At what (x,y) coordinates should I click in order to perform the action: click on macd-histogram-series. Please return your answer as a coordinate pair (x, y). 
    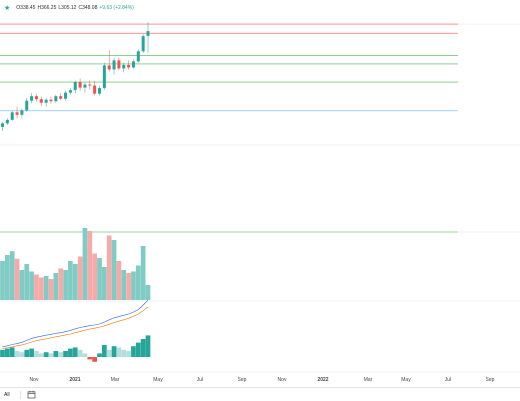
    Looking at the image, I should click on (75, 348).